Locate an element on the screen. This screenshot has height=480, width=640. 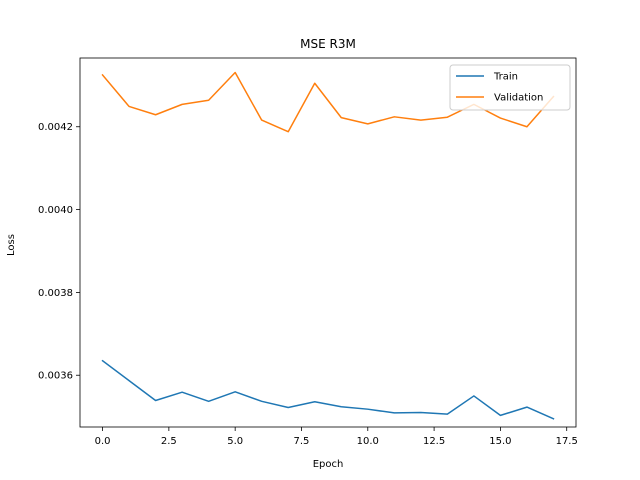
y-tick-label: 0.0042 is located at coordinates (55, 127).